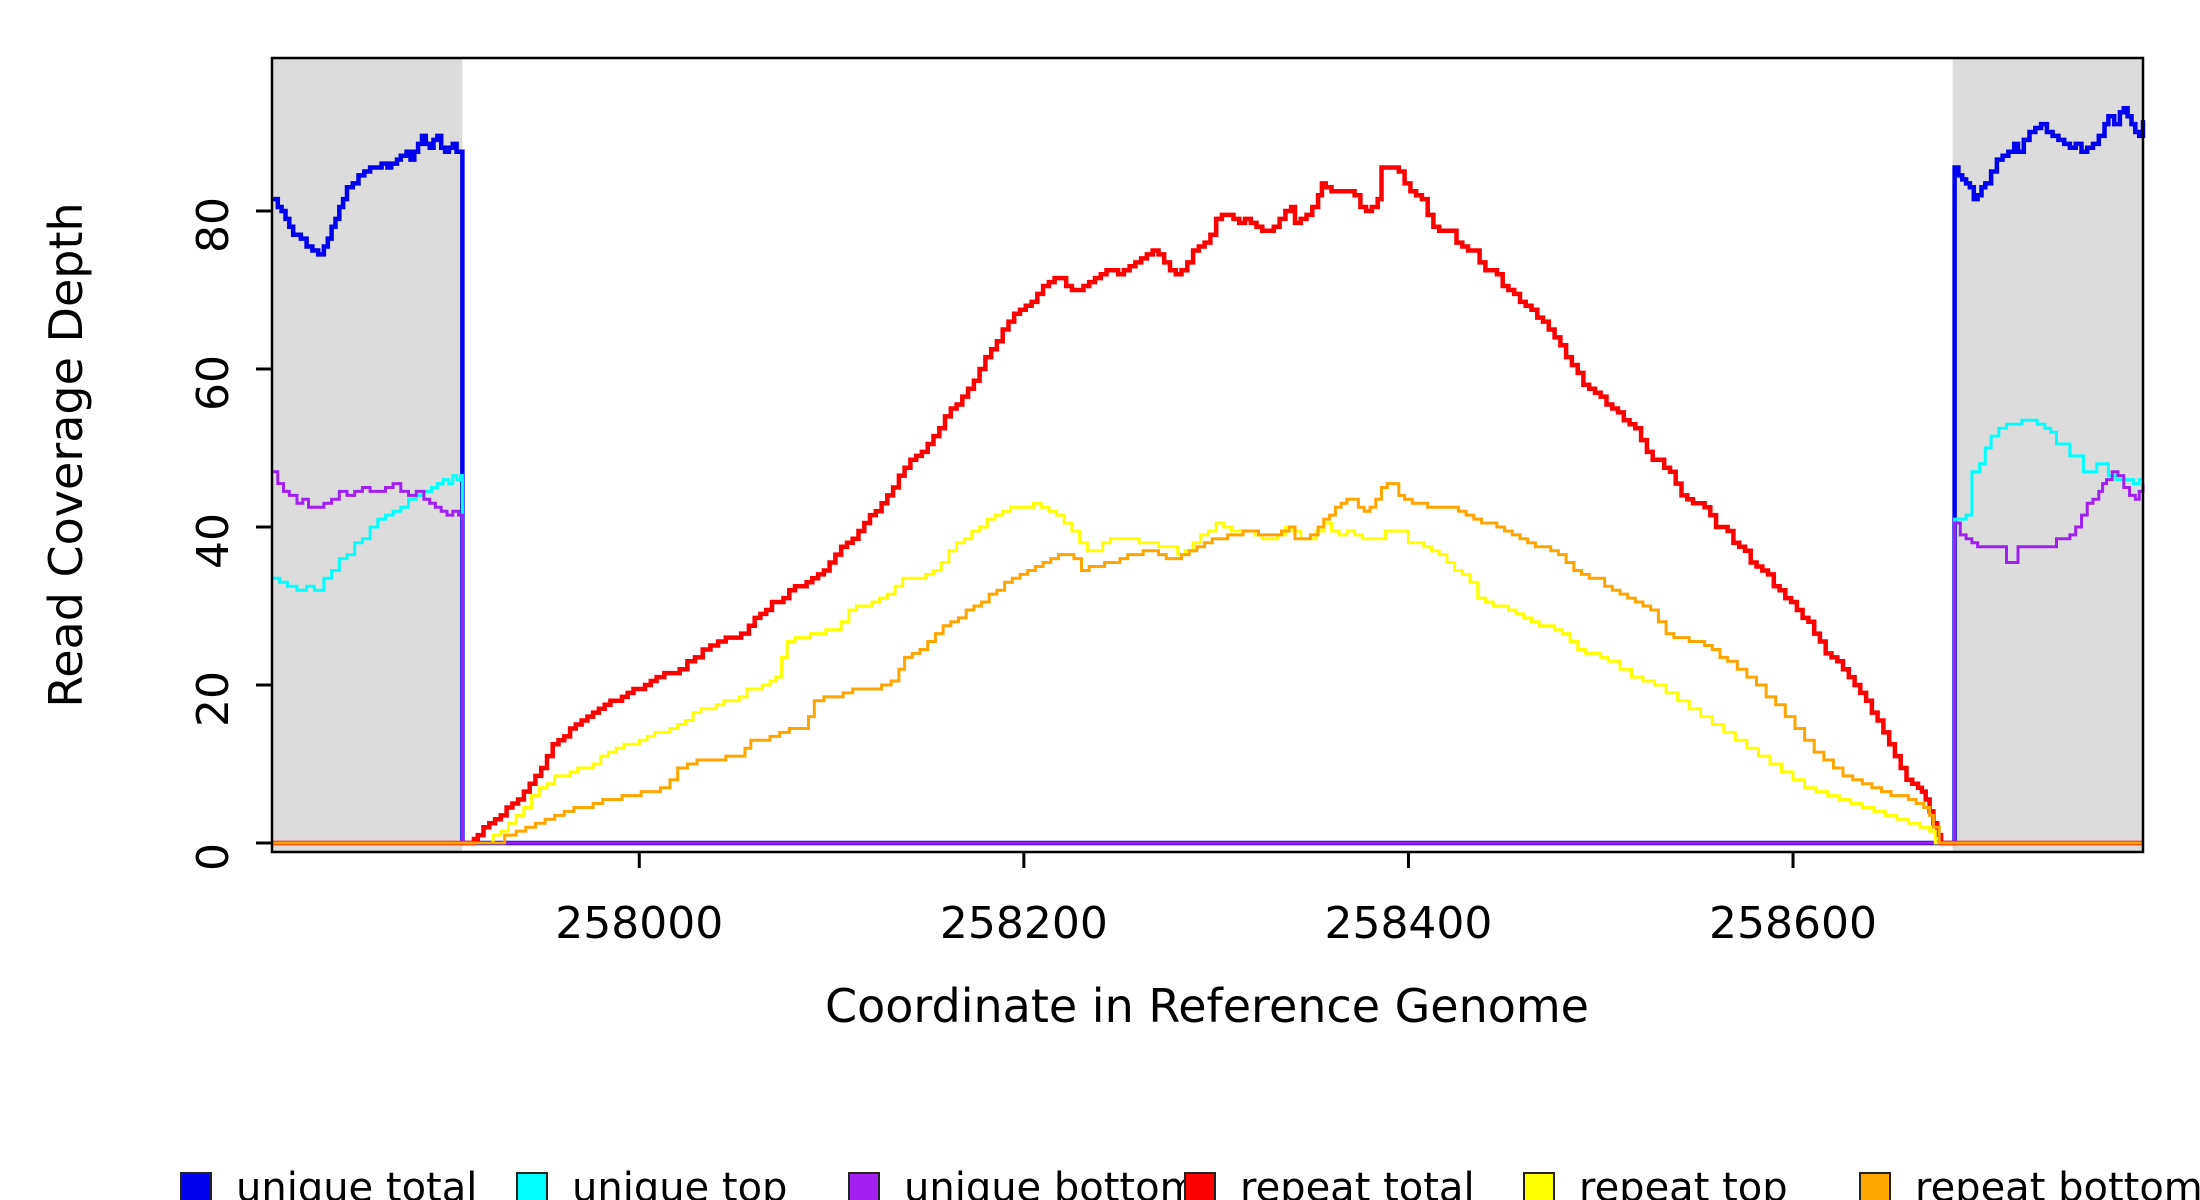 This screenshot has width=2200, height=1200. What do you see at coordinates (639, 923) in the screenshot?
I see `x-tick-label: 258000` at bounding box center [639, 923].